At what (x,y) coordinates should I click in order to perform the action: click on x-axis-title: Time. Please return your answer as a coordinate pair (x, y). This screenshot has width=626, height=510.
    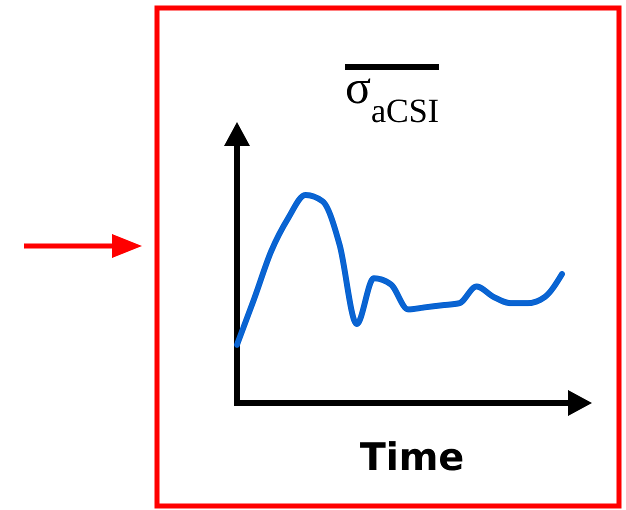
    Looking at the image, I should click on (412, 457).